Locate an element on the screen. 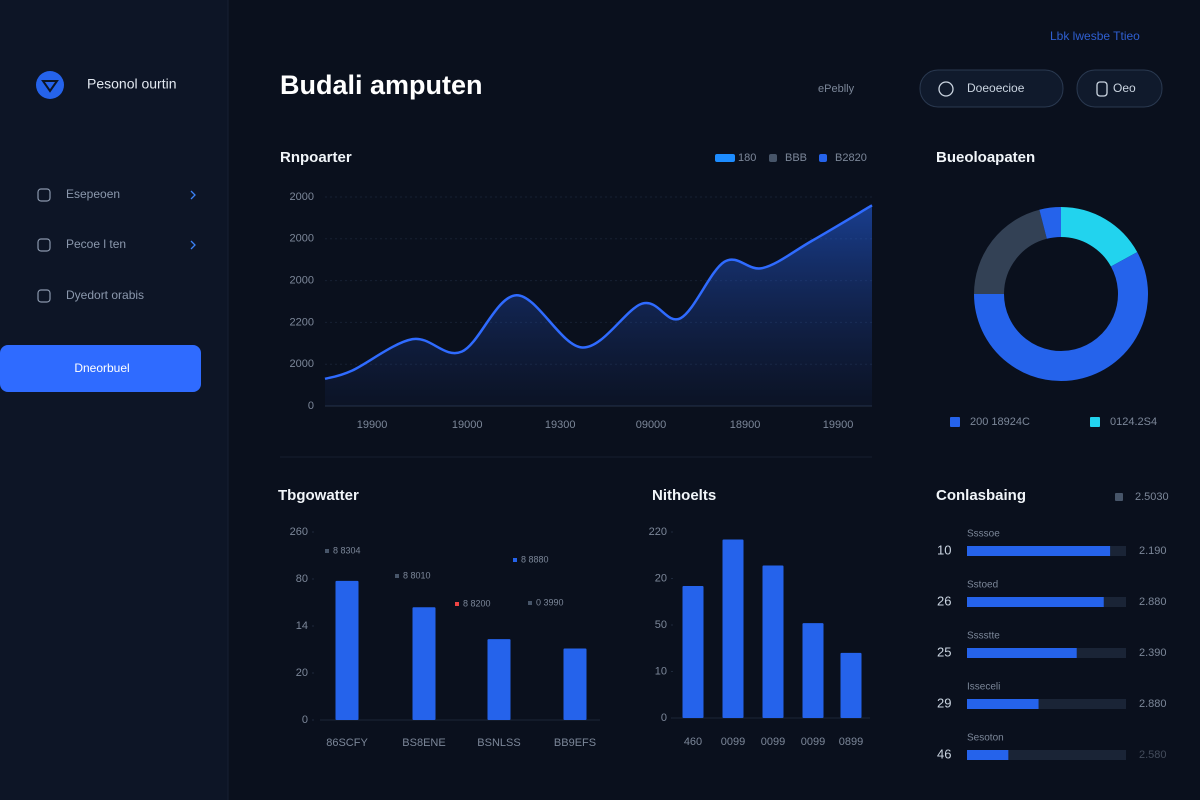 The image size is (1200, 800). annotation: 8 8200 is located at coordinates (477, 603).